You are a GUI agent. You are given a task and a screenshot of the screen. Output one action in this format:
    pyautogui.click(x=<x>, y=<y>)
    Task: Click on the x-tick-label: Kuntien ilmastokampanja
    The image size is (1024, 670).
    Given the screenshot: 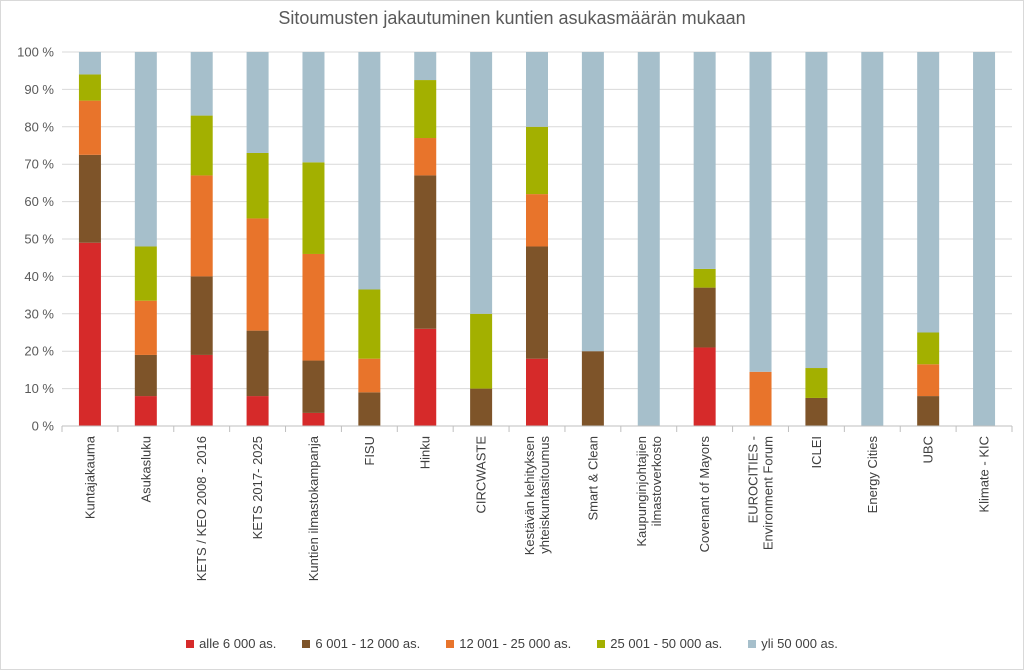 What is the action you would take?
    pyautogui.click(x=313, y=508)
    